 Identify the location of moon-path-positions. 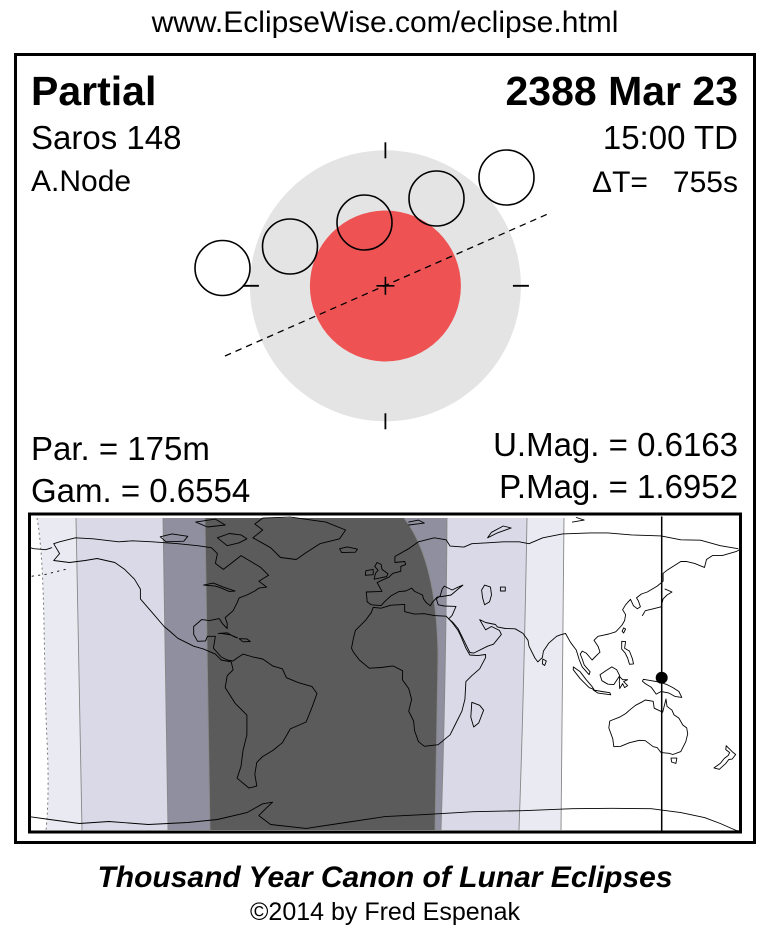
(364, 223).